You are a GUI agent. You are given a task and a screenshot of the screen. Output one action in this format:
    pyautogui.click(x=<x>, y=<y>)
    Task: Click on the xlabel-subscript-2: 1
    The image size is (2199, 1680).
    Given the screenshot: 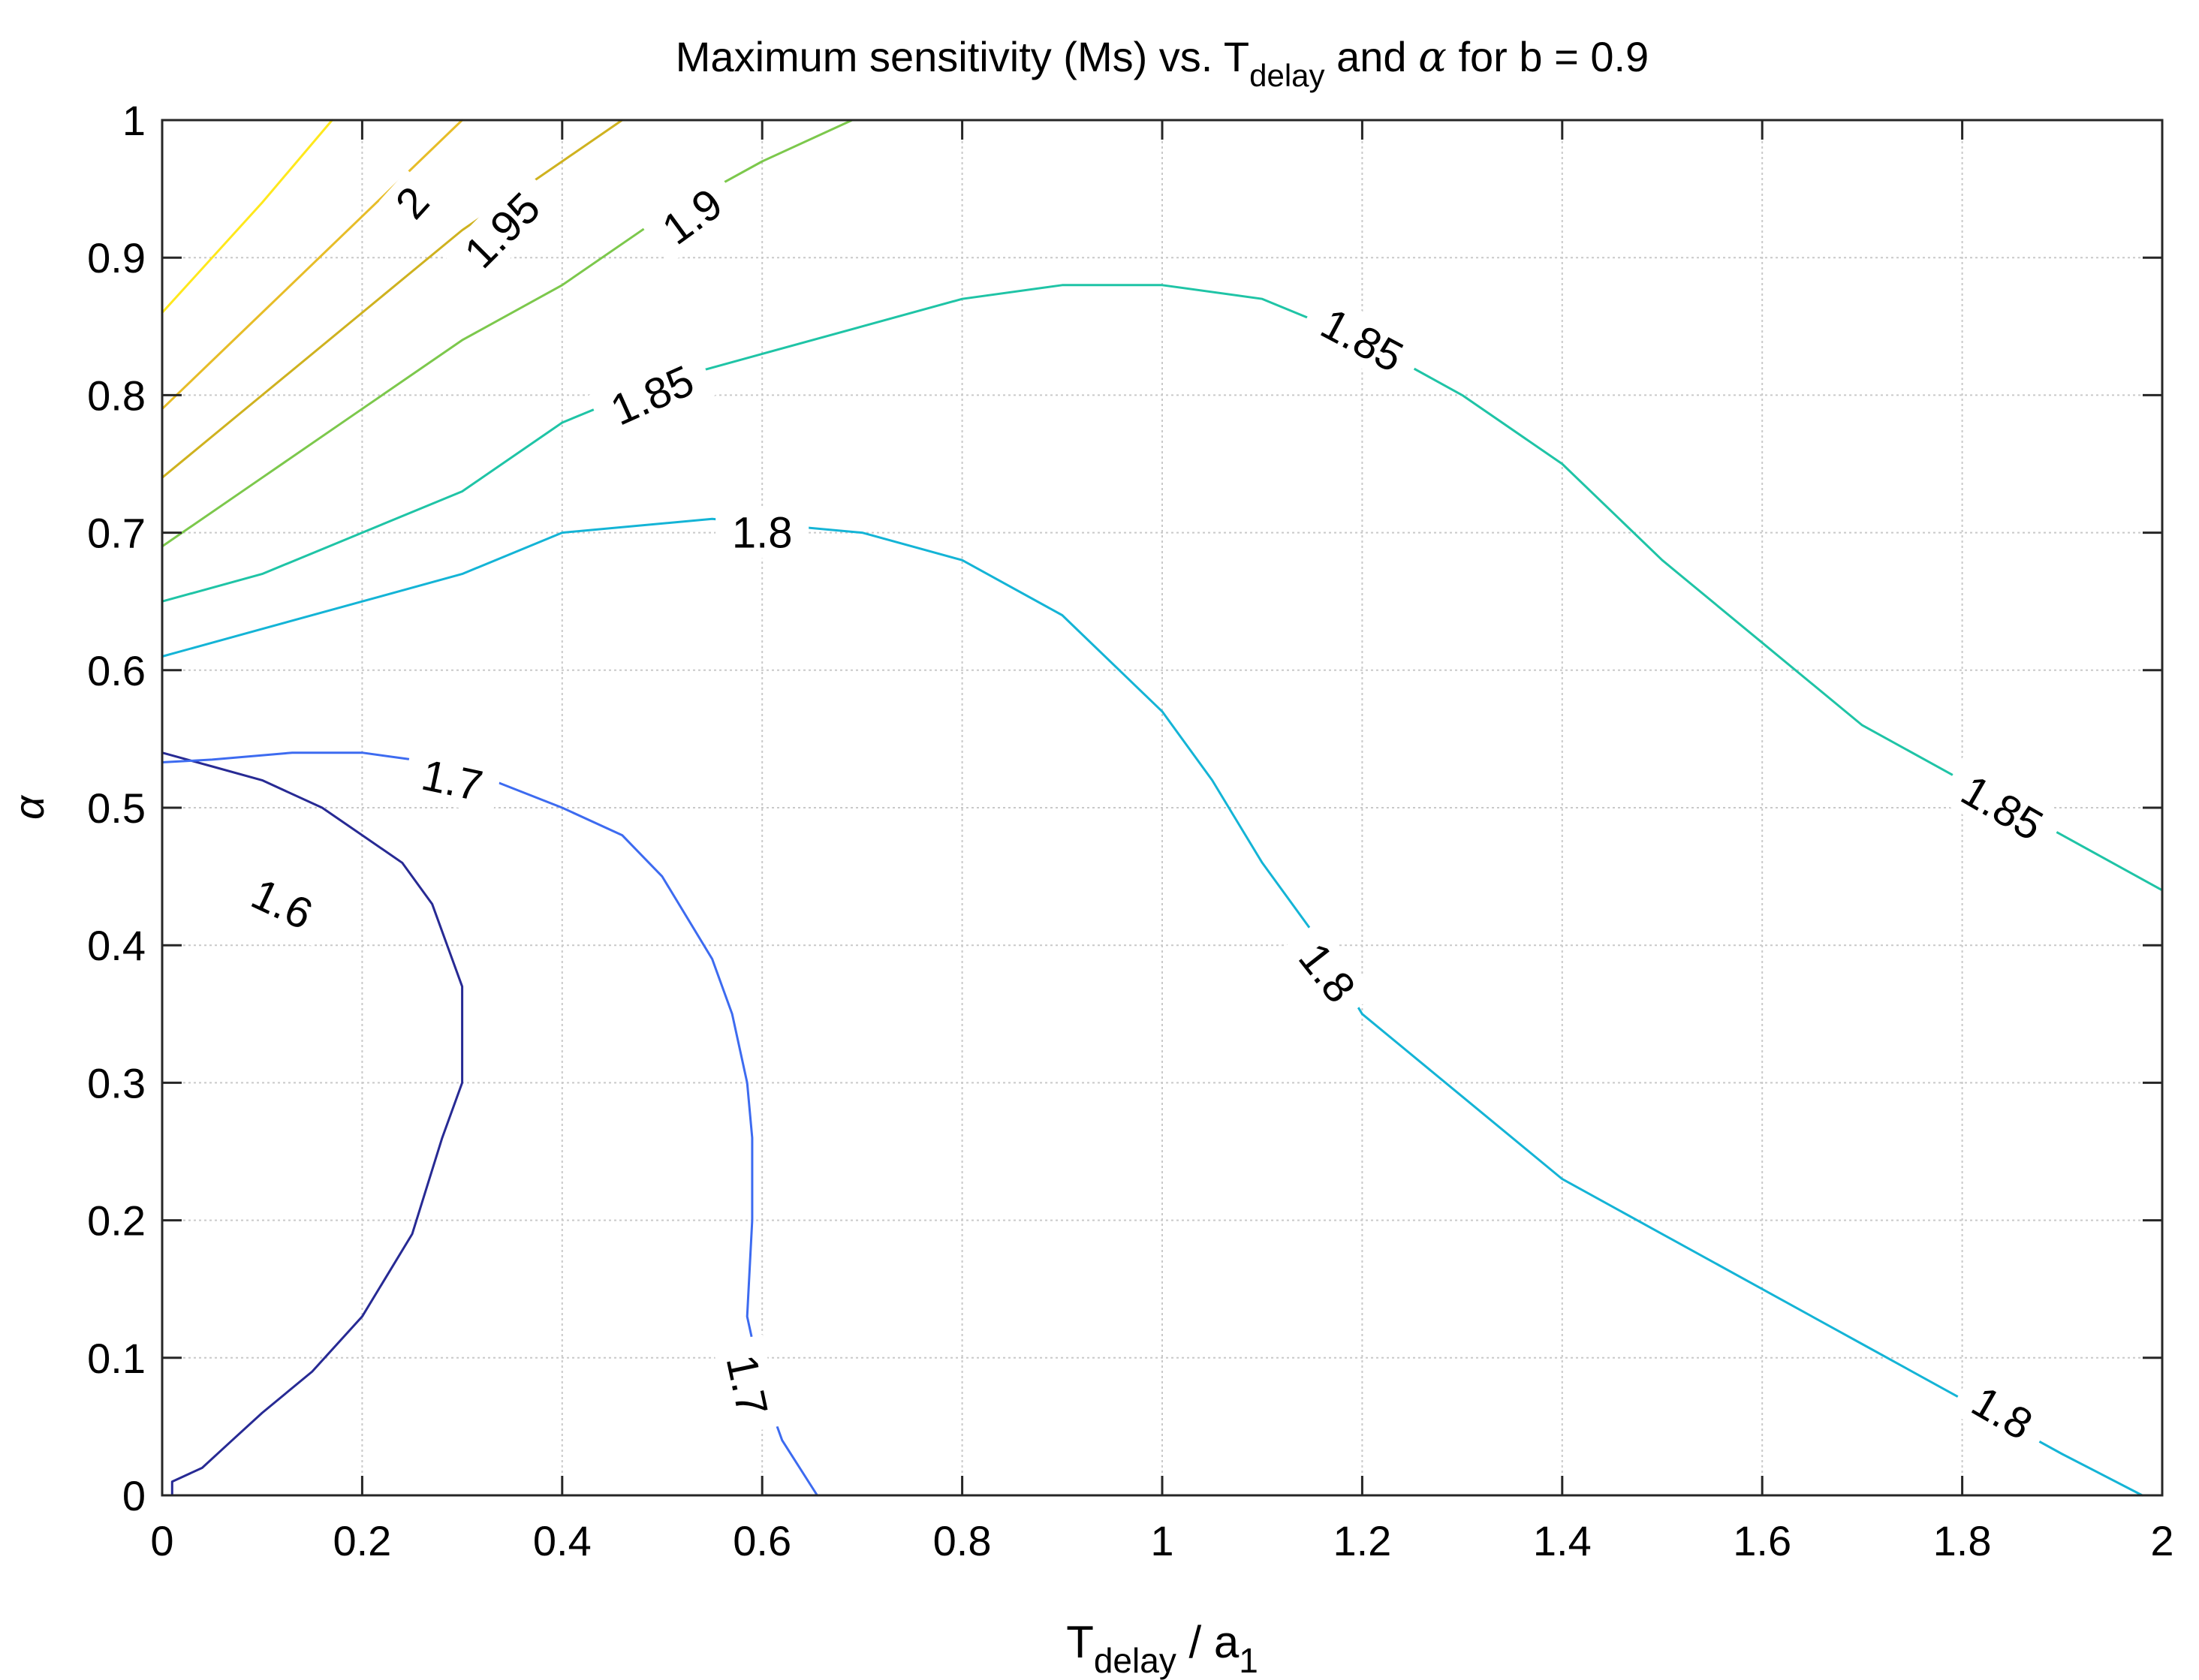 What is the action you would take?
    pyautogui.click(x=1248, y=1660)
    